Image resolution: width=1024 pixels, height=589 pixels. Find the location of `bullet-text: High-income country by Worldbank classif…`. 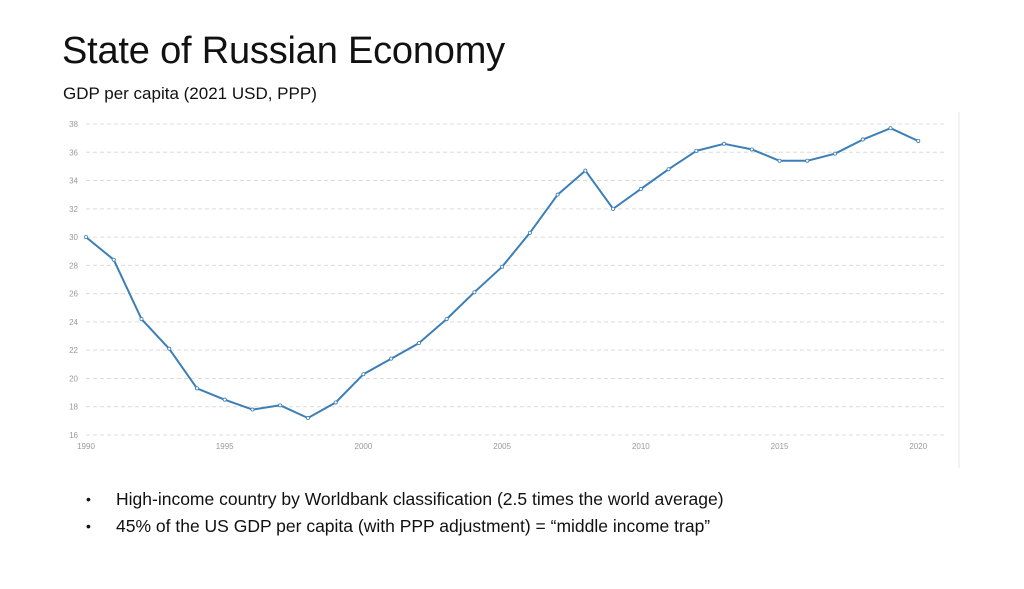

bullet-text: High-income country by Worldbank classif… is located at coordinates (420, 499).